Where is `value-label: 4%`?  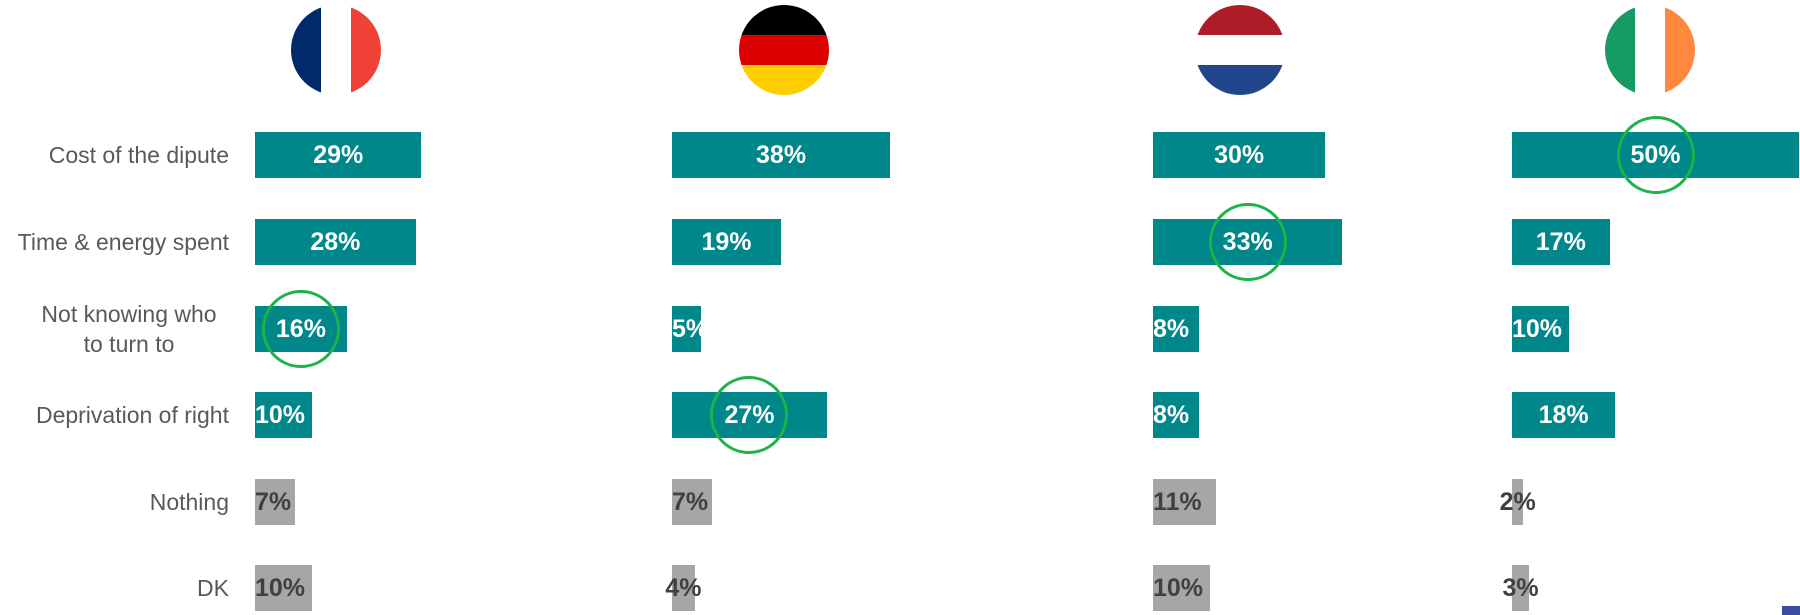 value-label: 4% is located at coordinates (683, 588).